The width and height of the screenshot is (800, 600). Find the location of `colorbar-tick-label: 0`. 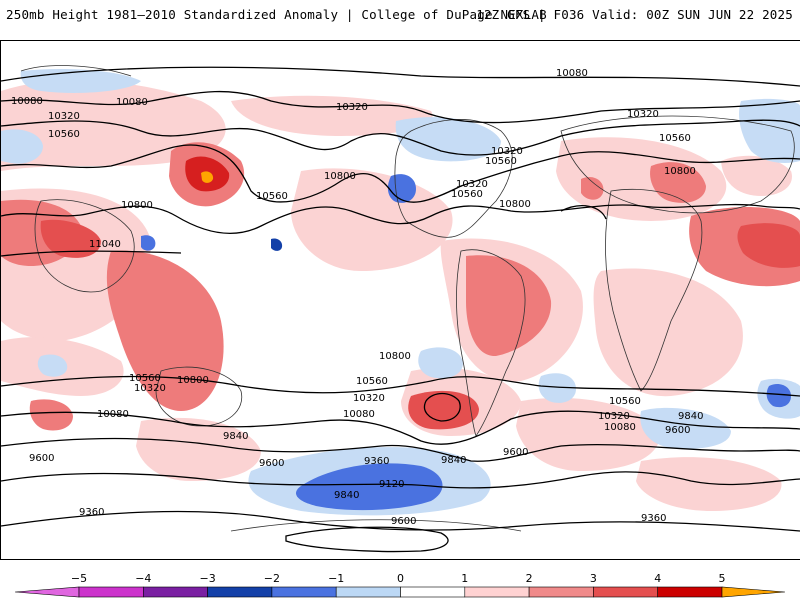

colorbar-tick-label: 0 is located at coordinates (400, 578).